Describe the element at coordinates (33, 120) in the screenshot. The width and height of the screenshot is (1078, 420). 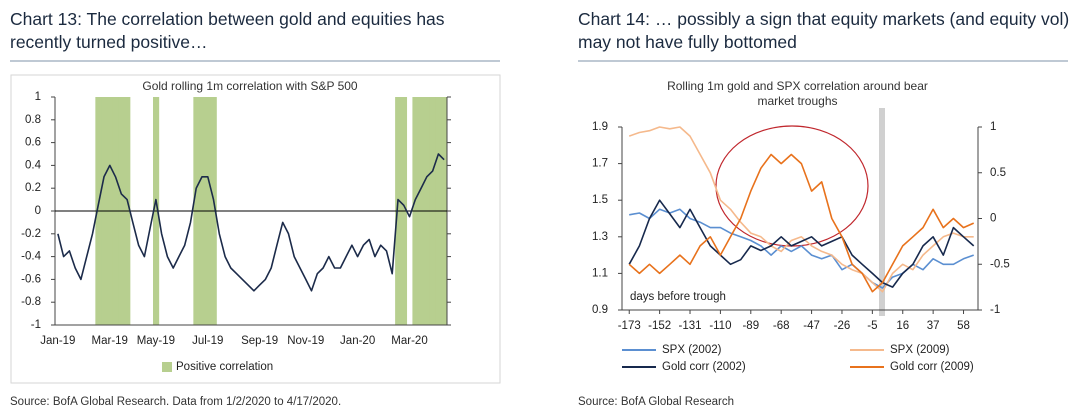
I see `y-tick-label: 0.8` at that location.